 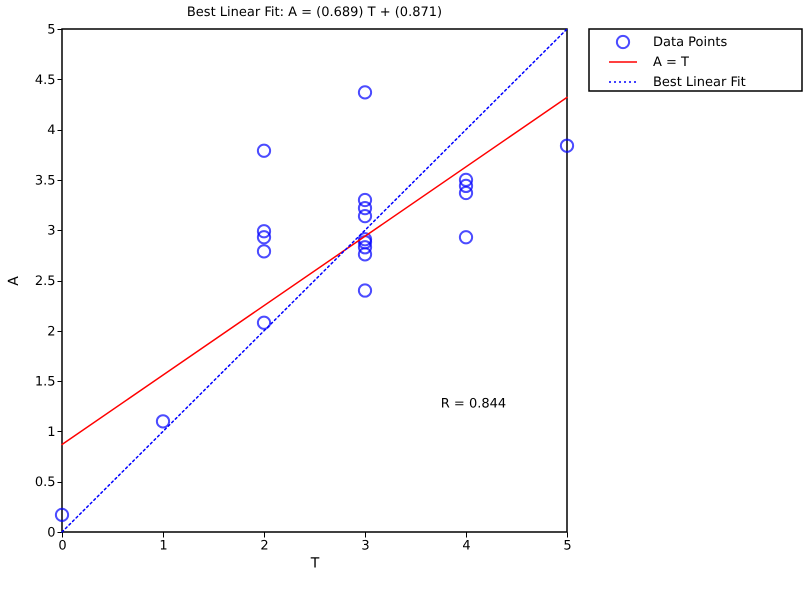 What do you see at coordinates (51, 533) in the screenshot?
I see `y-tick-label: 0` at bounding box center [51, 533].